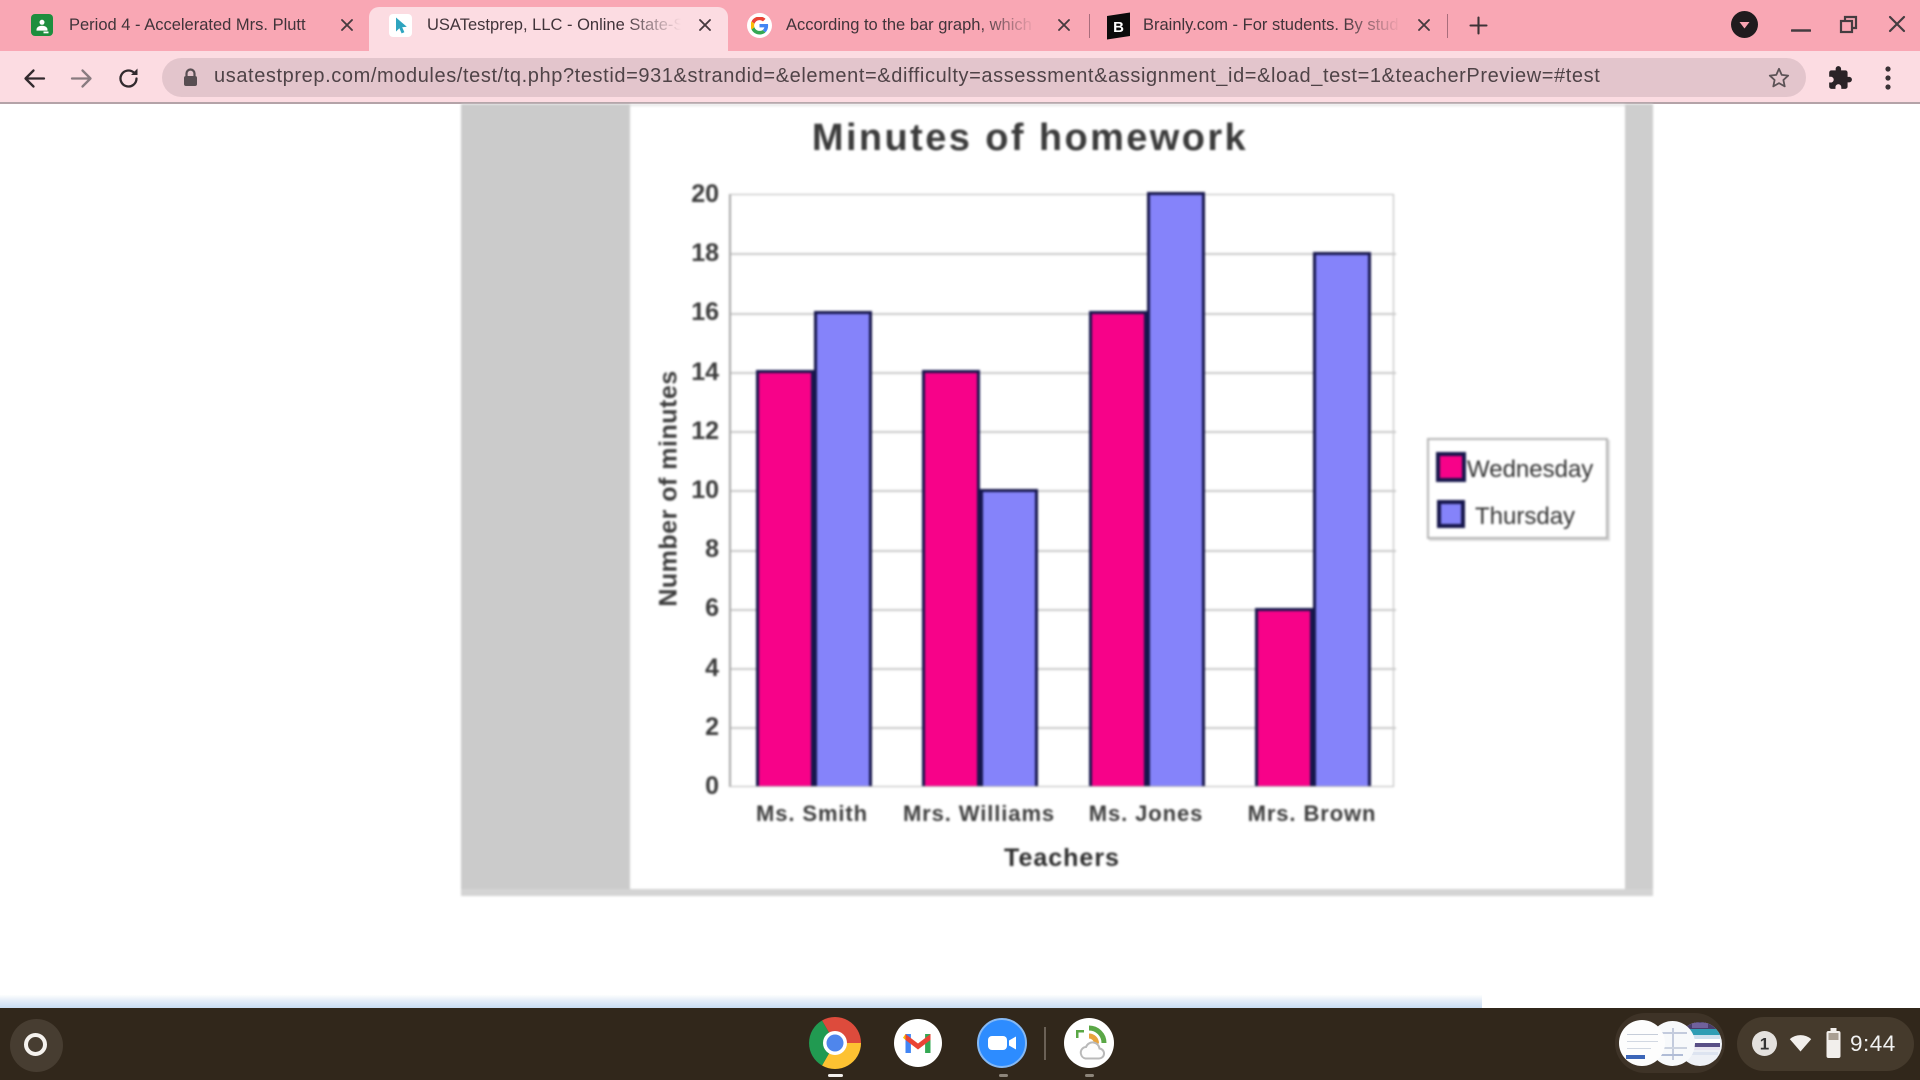 This screenshot has height=1080, width=1920. Describe the element at coordinates (1118, 27) in the screenshot. I see `svg-text: B` at that location.